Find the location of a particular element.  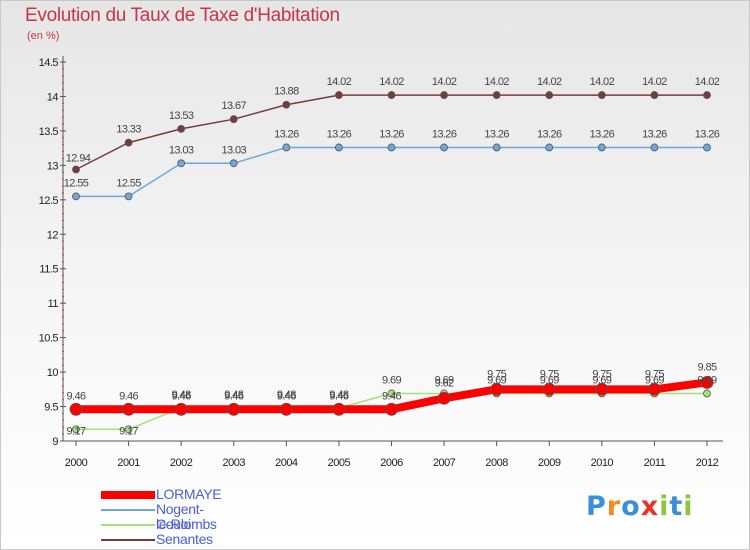

data-label-senantes: 12.94 is located at coordinates (78, 158).